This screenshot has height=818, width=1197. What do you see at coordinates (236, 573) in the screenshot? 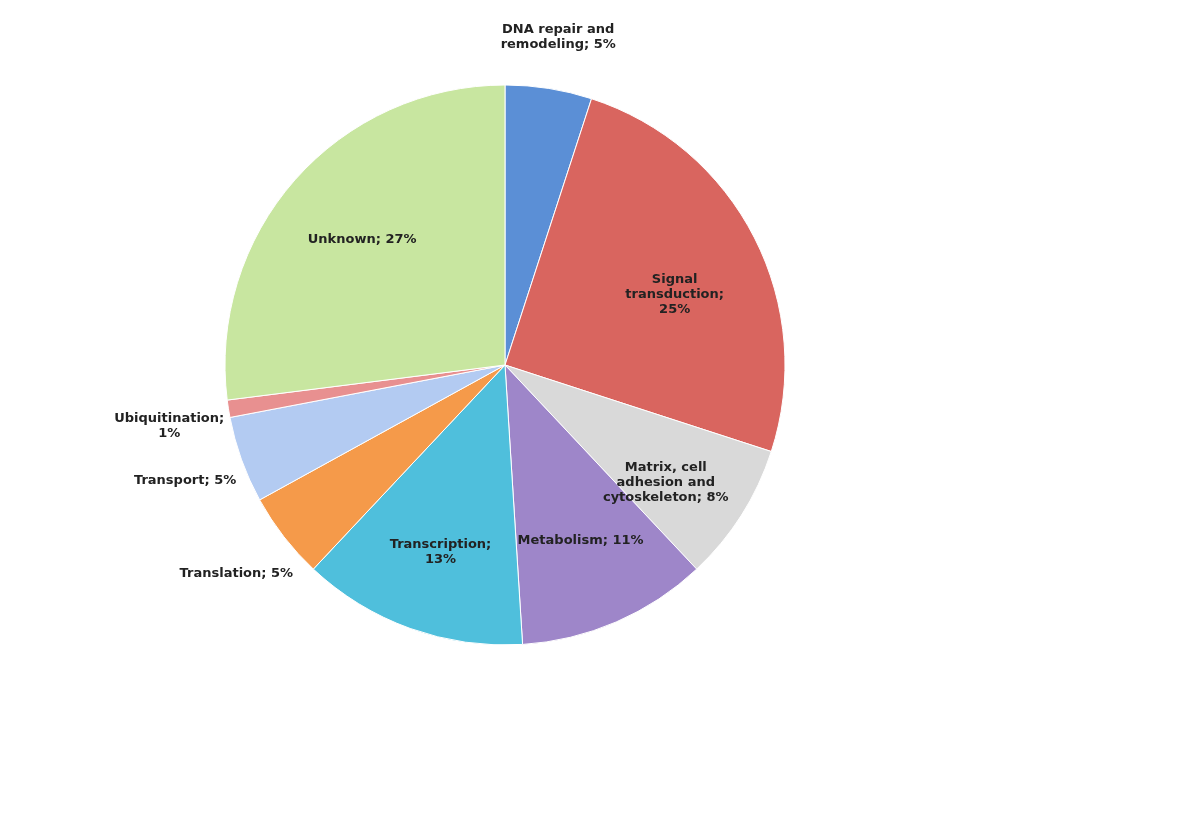
I see `slice-label: Translation; 5%` at bounding box center [236, 573].